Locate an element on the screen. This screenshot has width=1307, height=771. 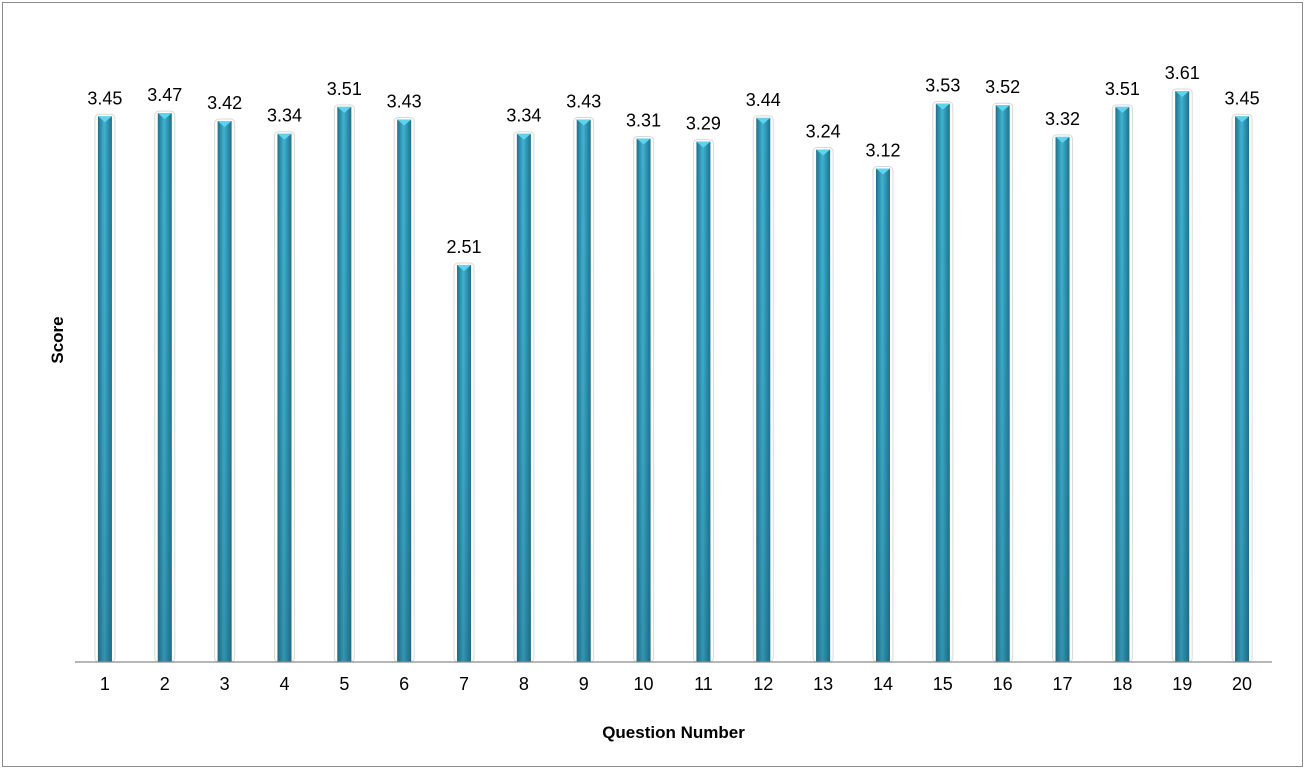
x-tick-label-12: 12 is located at coordinates (763, 684).